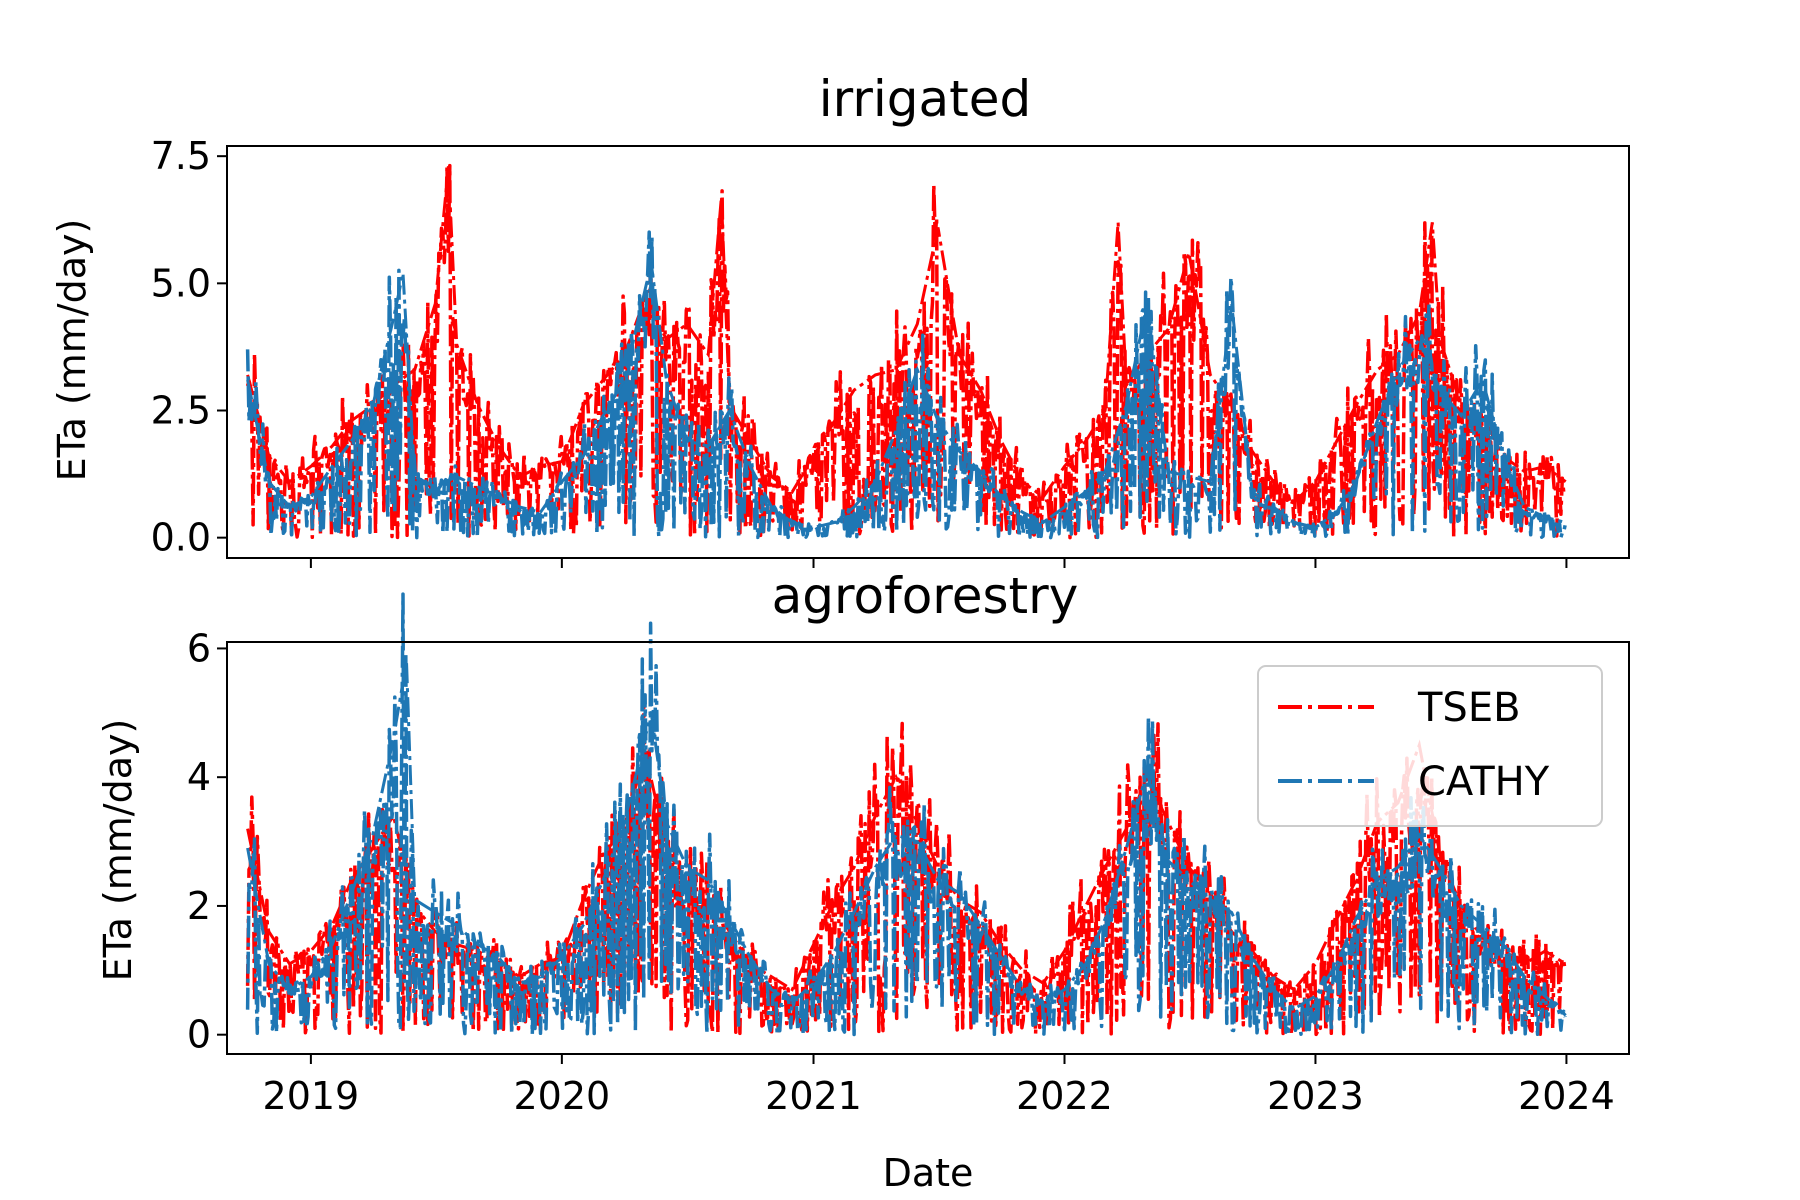  What do you see at coordinates (1469, 708) in the screenshot?
I see `legend-label-tseb: TSEB` at bounding box center [1469, 708].